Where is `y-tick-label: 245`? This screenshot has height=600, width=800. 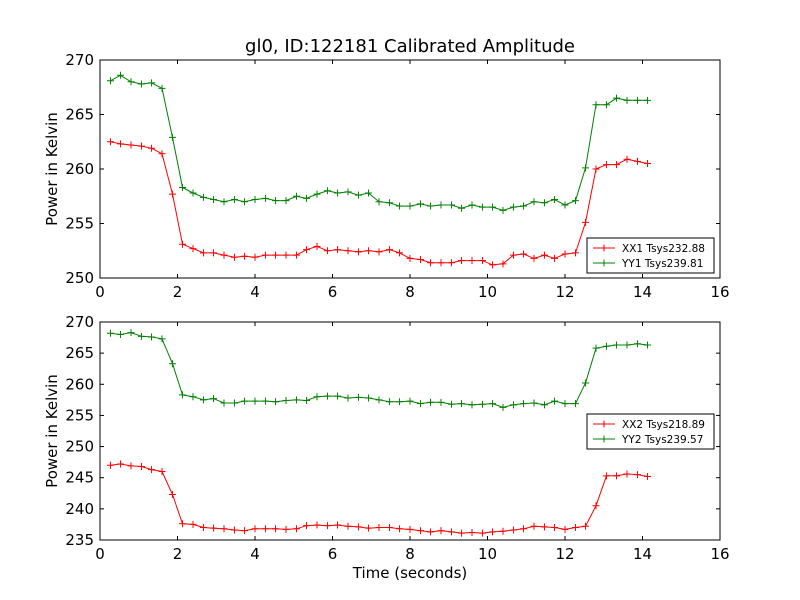 y-tick-label: 245 is located at coordinates (79, 478).